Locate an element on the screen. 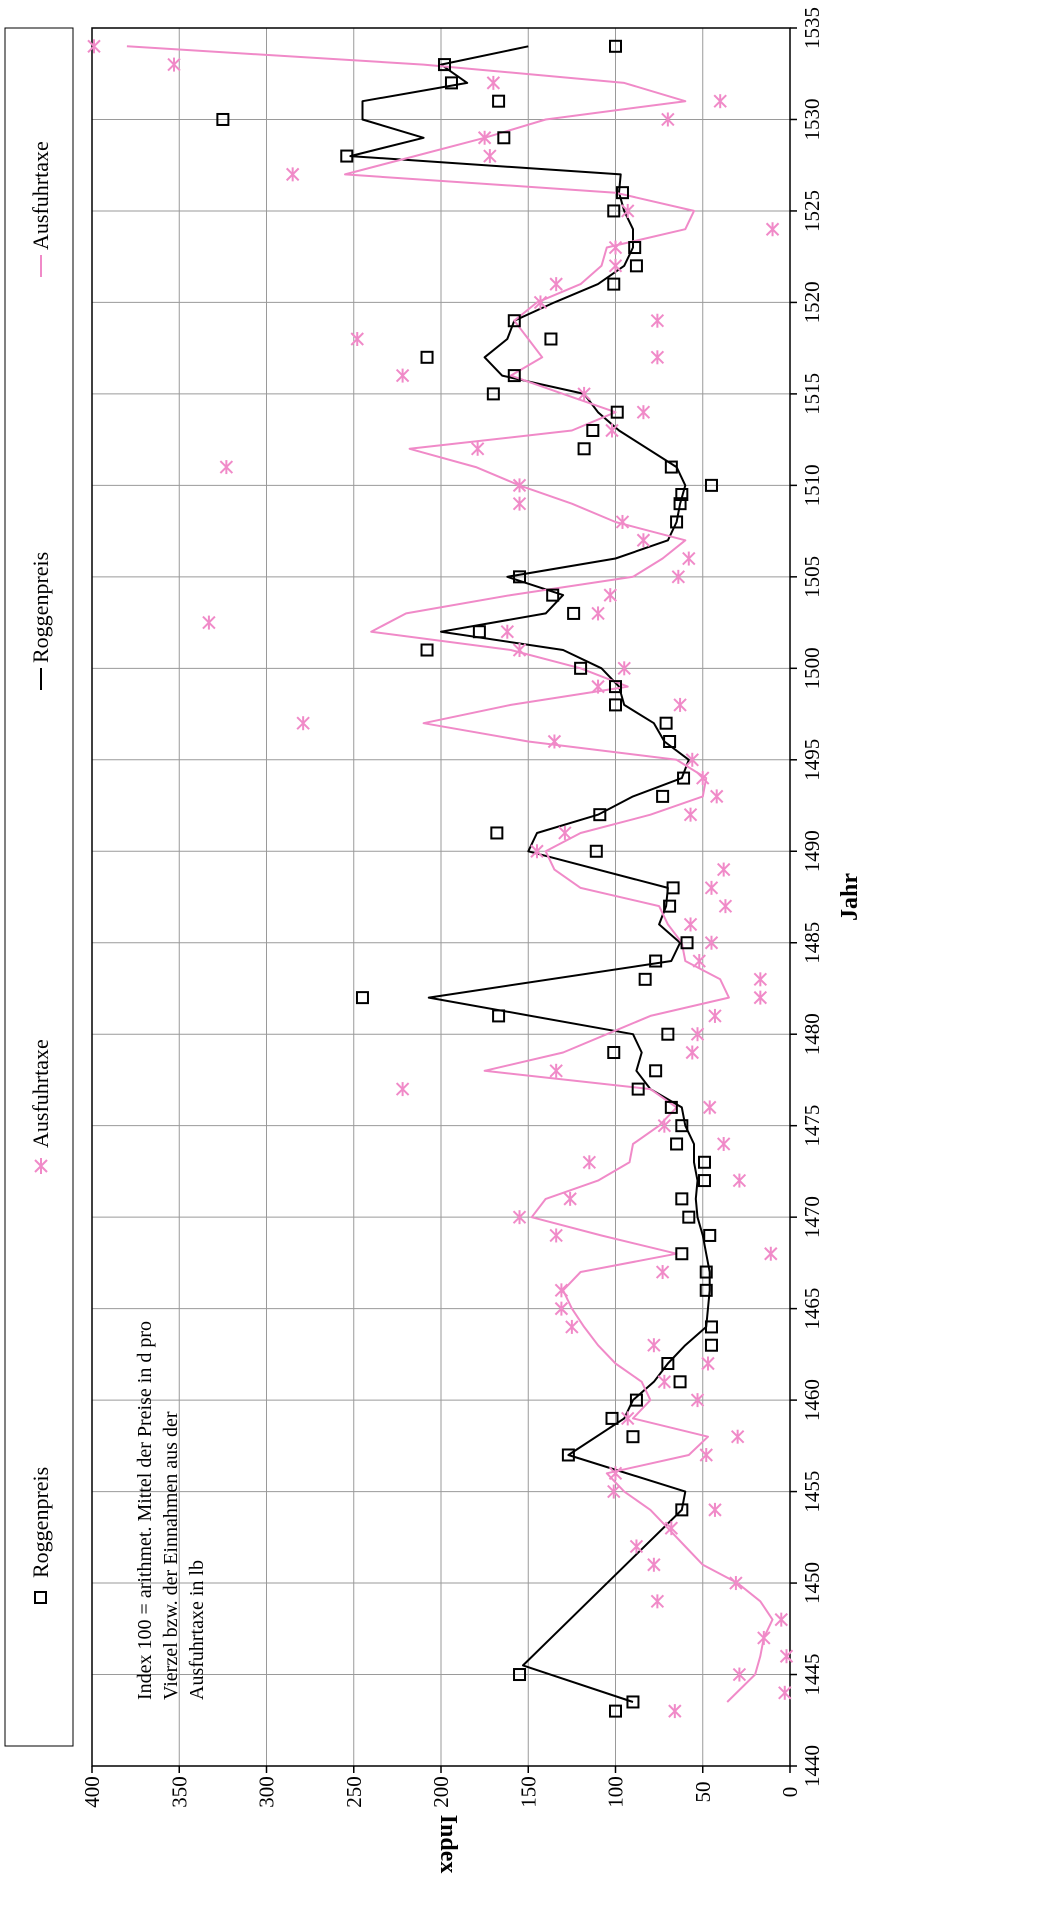 This screenshot has height=1905, width=1055. x-tick-label: 1515 is located at coordinates (812, 394).